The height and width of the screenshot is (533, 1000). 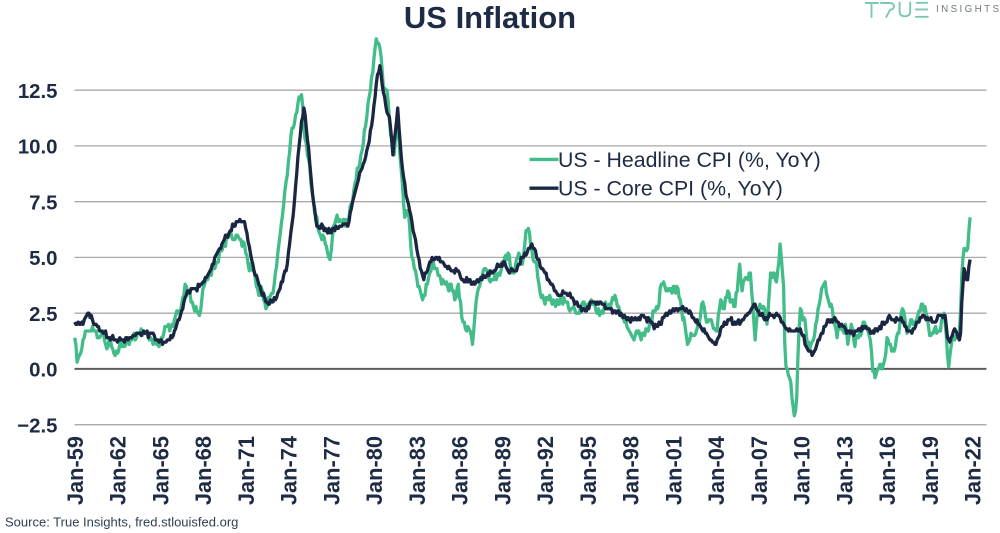 What do you see at coordinates (203, 470) in the screenshot?
I see `svg-text: Jan-68` at bounding box center [203, 470].